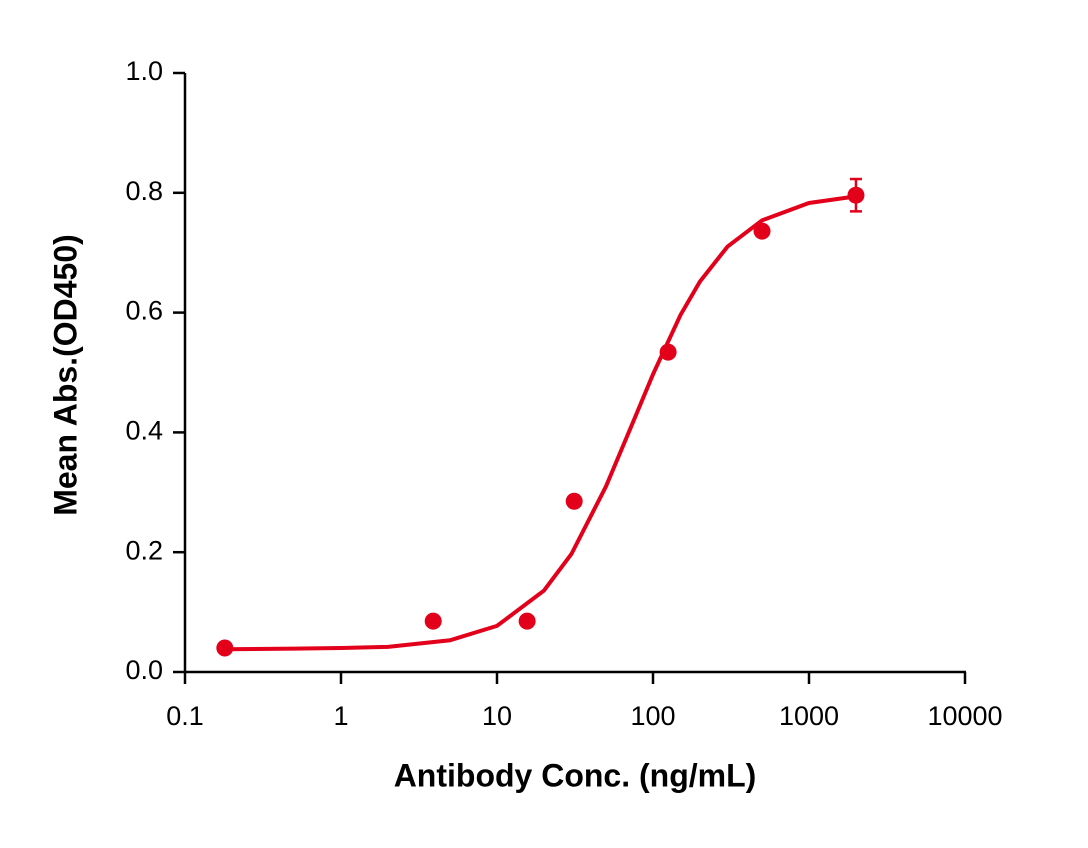  What do you see at coordinates (340, 716) in the screenshot?
I see `x-tick-label: 1` at bounding box center [340, 716].